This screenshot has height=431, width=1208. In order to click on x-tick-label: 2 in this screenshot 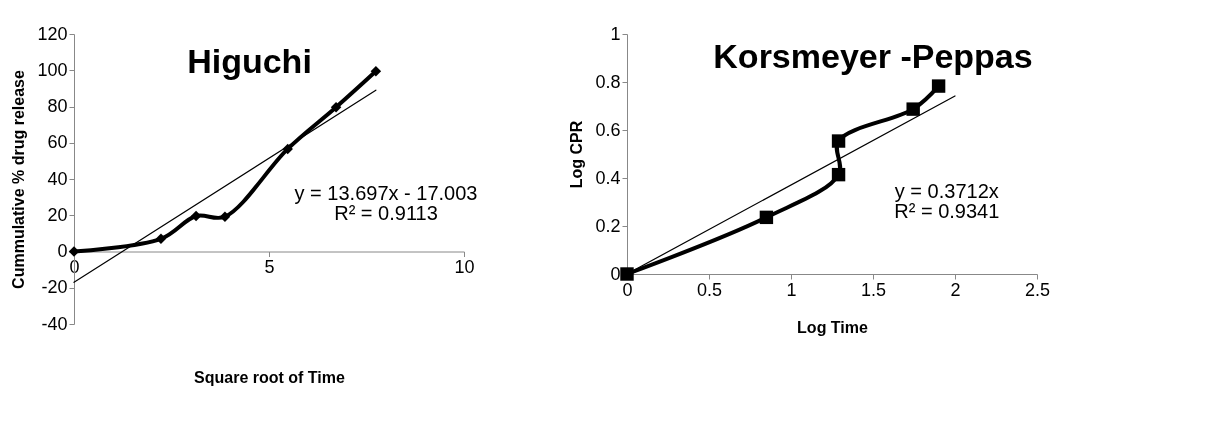, I will do `click(955, 289)`.